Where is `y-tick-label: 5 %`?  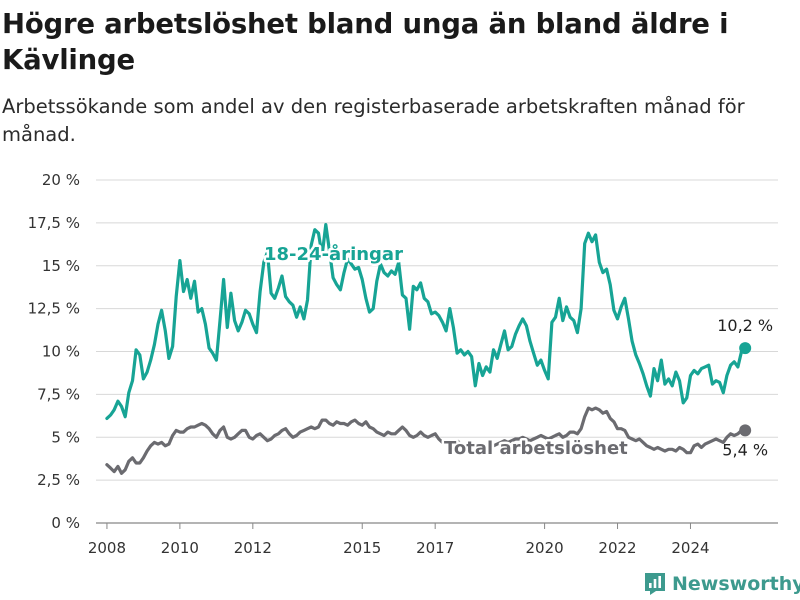
y-tick-label: 5 % is located at coordinates (65, 437).